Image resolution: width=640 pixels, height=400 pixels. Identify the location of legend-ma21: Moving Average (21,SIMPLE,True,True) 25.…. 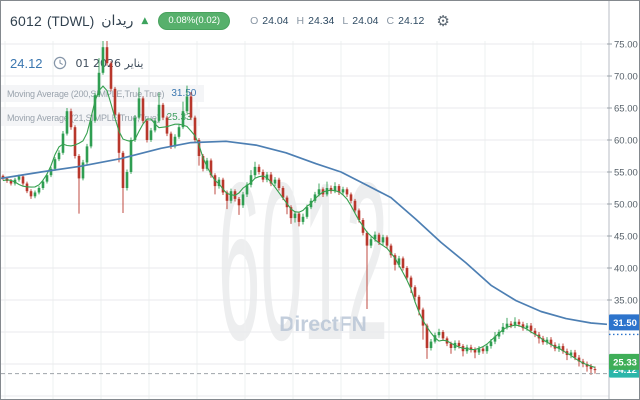
(100, 117).